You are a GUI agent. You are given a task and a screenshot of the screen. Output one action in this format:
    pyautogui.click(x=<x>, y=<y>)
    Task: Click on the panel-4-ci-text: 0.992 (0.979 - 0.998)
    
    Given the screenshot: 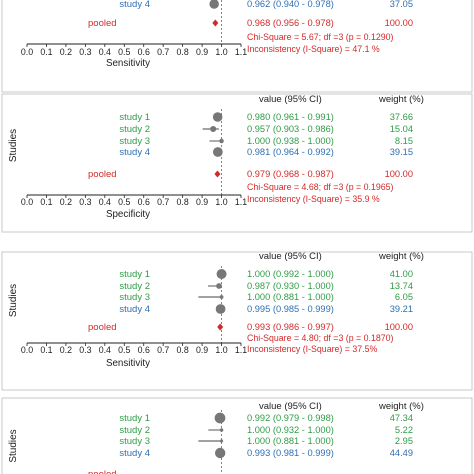 What is the action you would take?
    pyautogui.click(x=290, y=418)
    